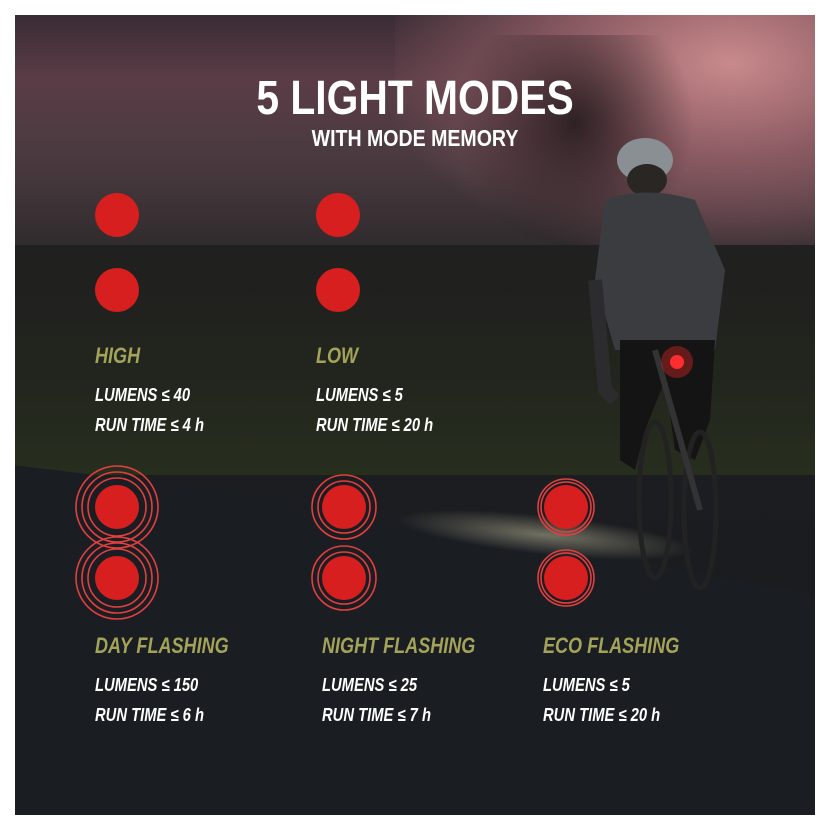 This screenshot has width=830, height=830. I want to click on mode-runtime: RUN TIME ≤ 4 h, so click(149, 425).